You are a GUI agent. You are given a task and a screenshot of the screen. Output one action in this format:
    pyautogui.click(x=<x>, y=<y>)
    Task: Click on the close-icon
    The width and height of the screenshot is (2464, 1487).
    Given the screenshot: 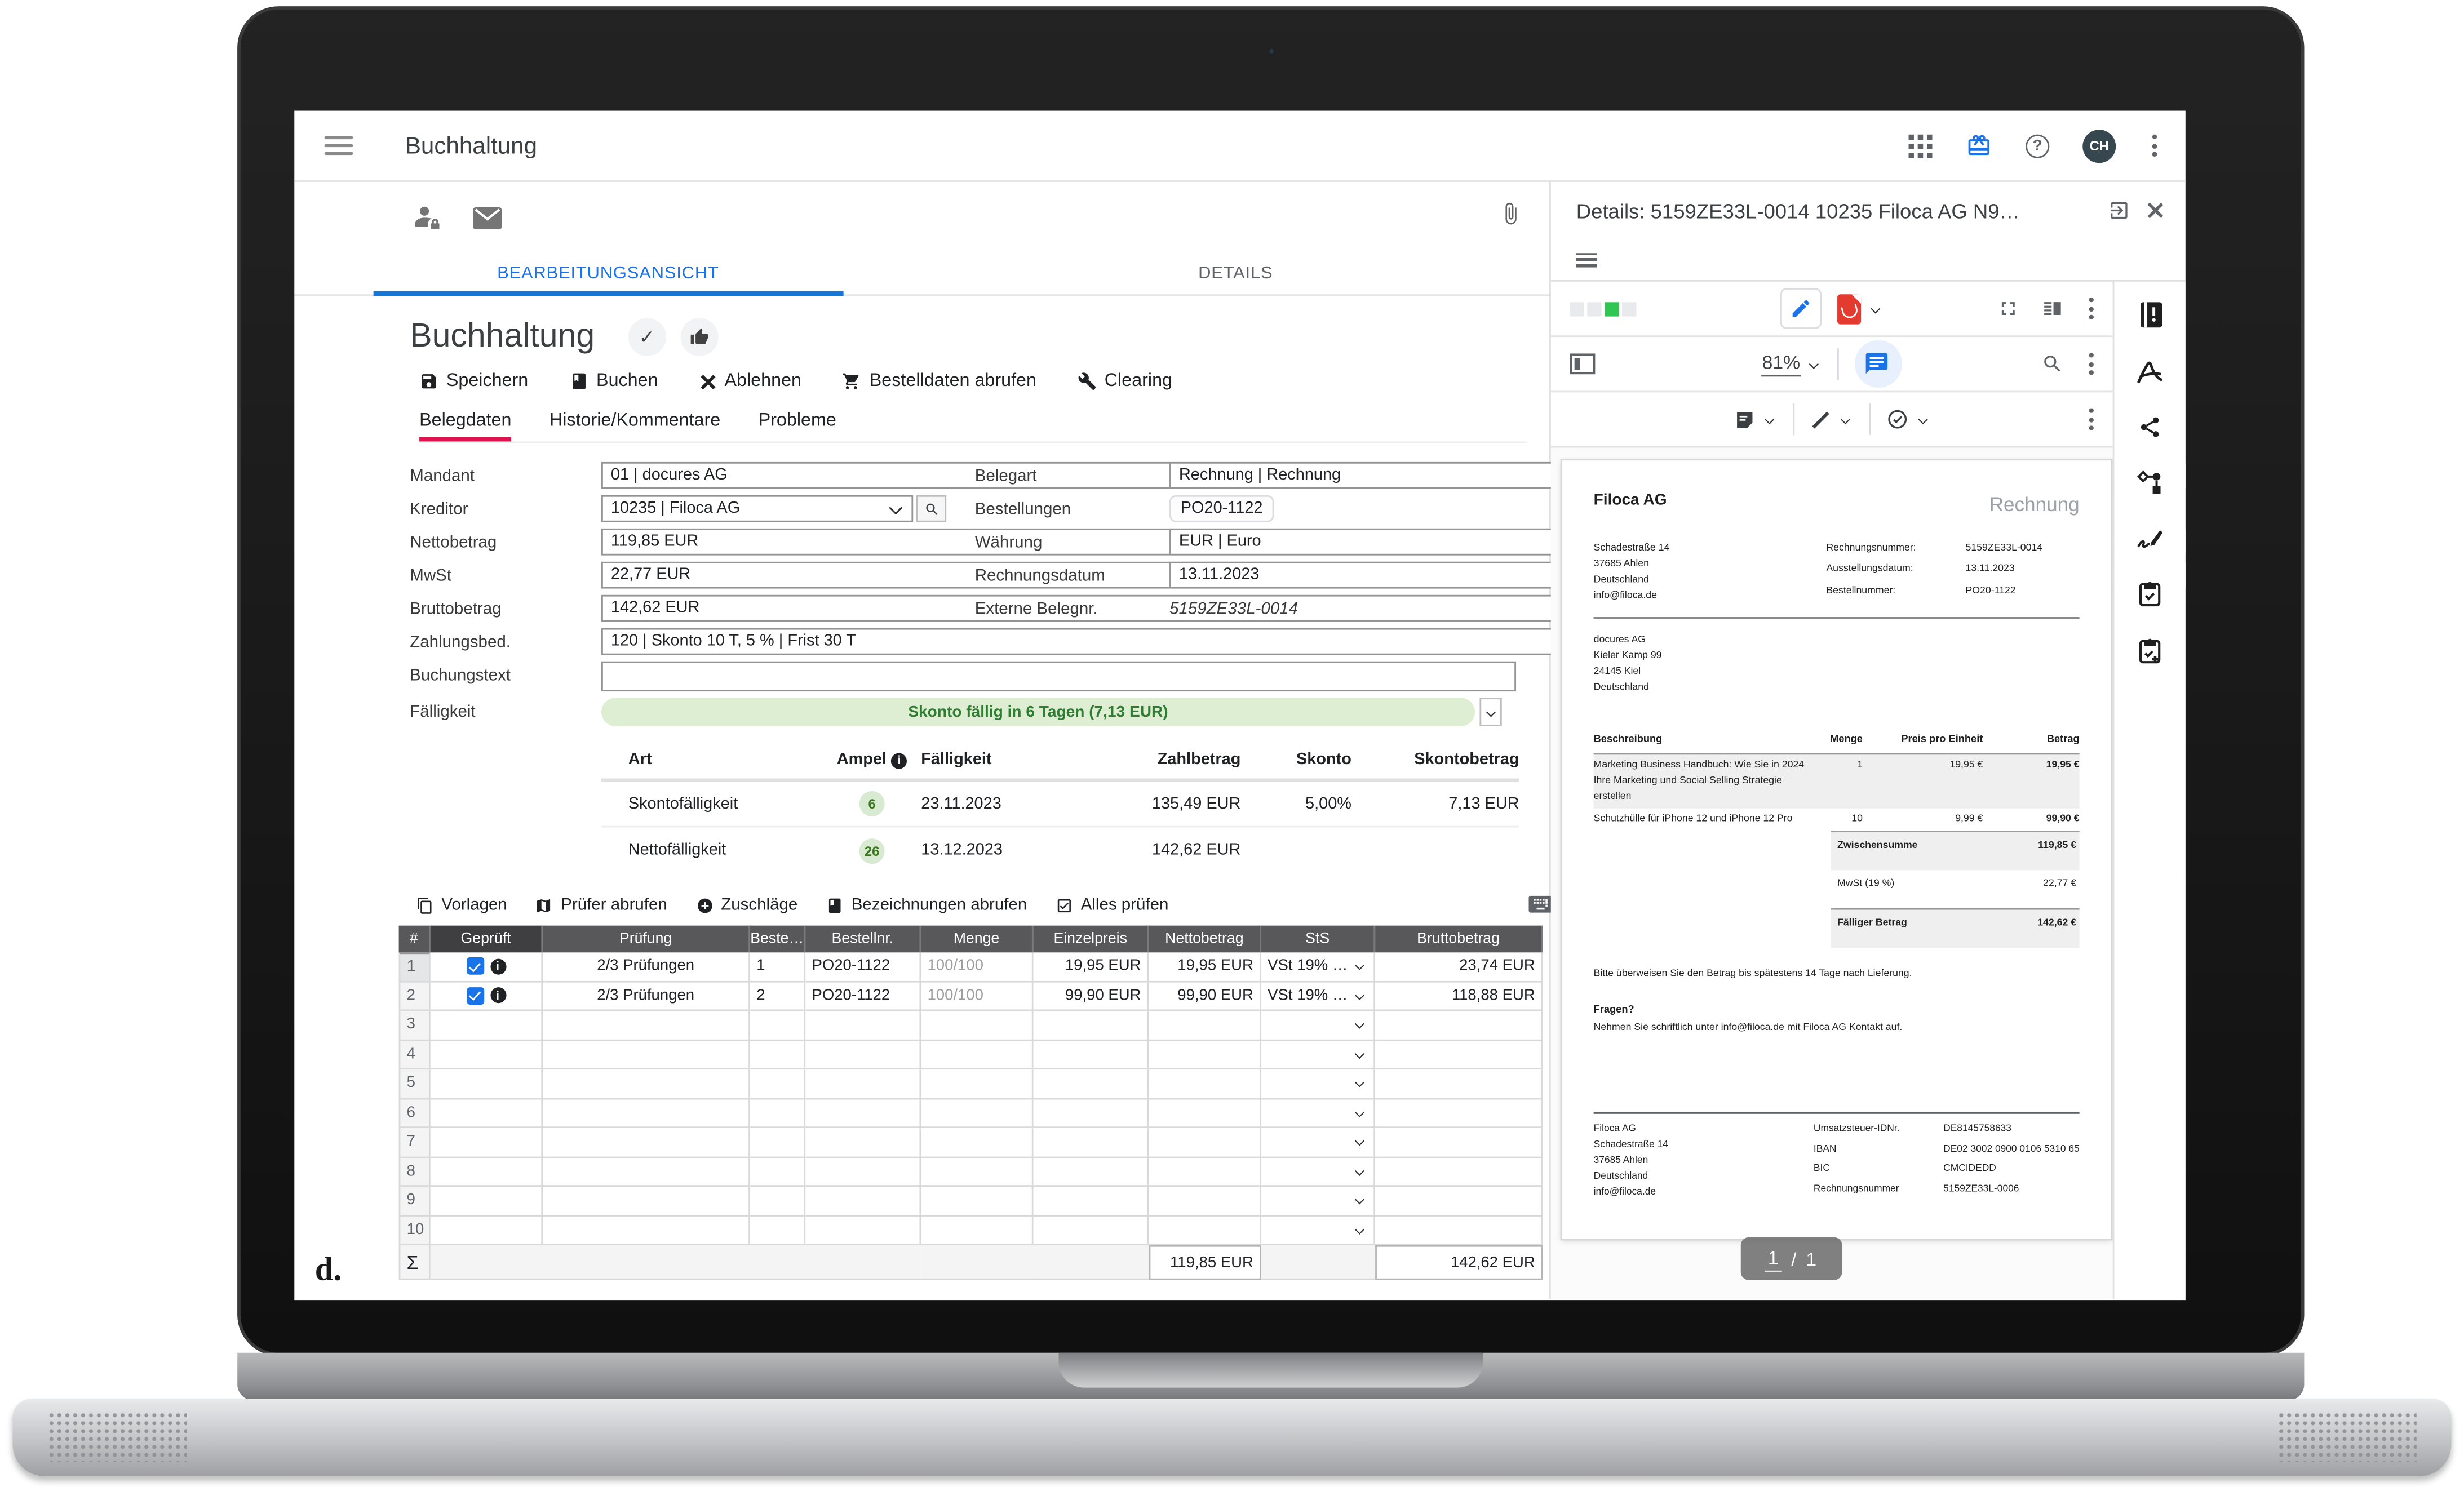 What is the action you would take?
    pyautogui.click(x=2155, y=211)
    